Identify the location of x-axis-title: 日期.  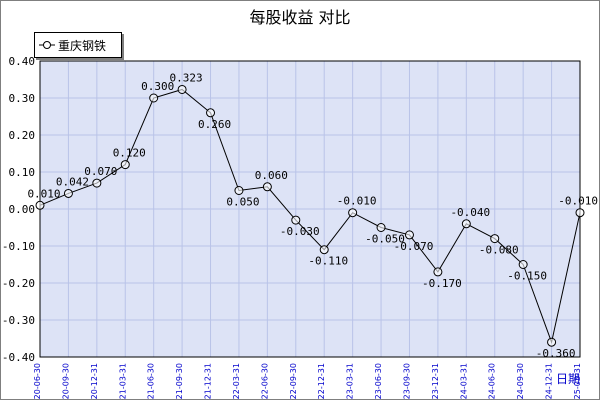
(568, 379).